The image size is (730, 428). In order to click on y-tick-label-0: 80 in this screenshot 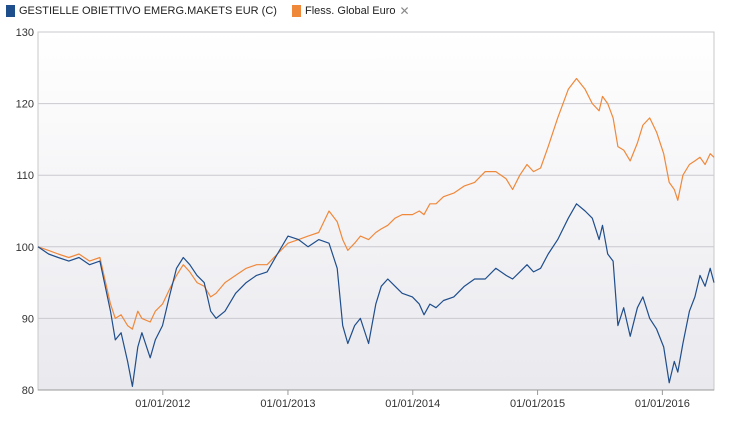, I will do `click(28, 391)`.